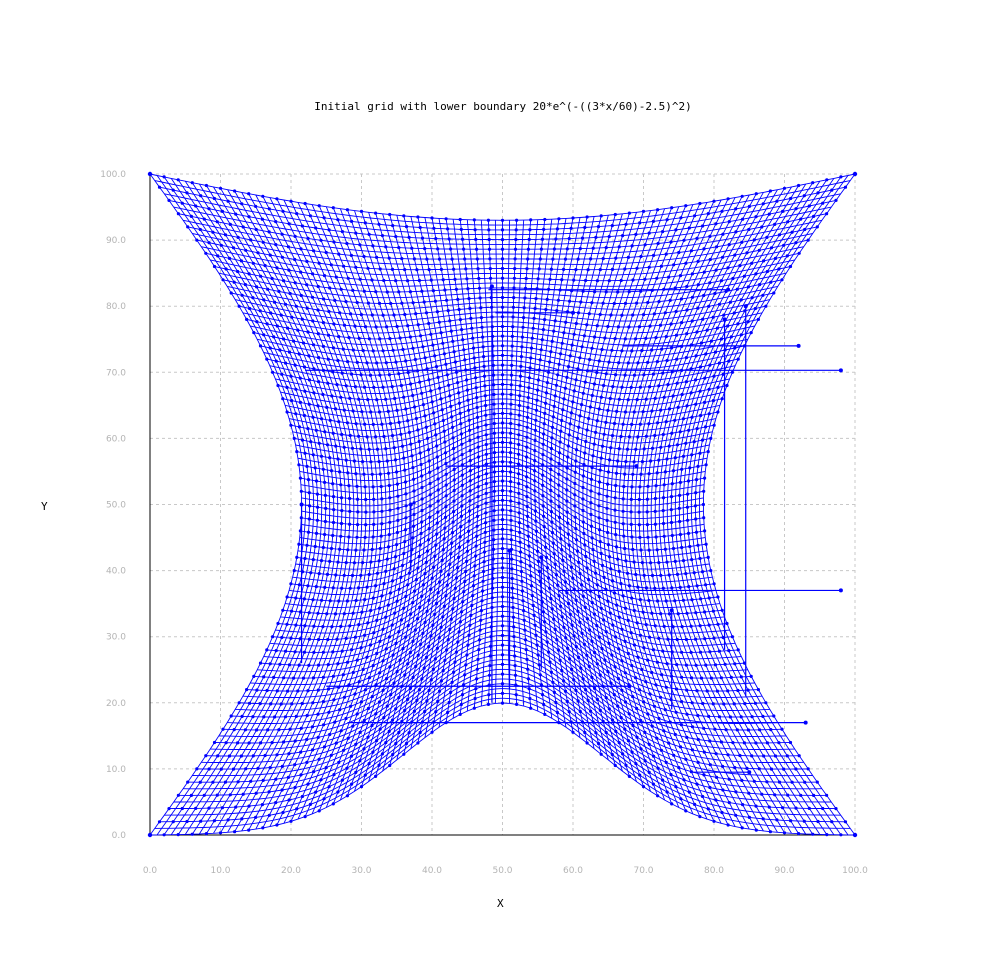  Describe the element at coordinates (116, 241) in the screenshot. I see `y-tick-label: 90.0` at that location.